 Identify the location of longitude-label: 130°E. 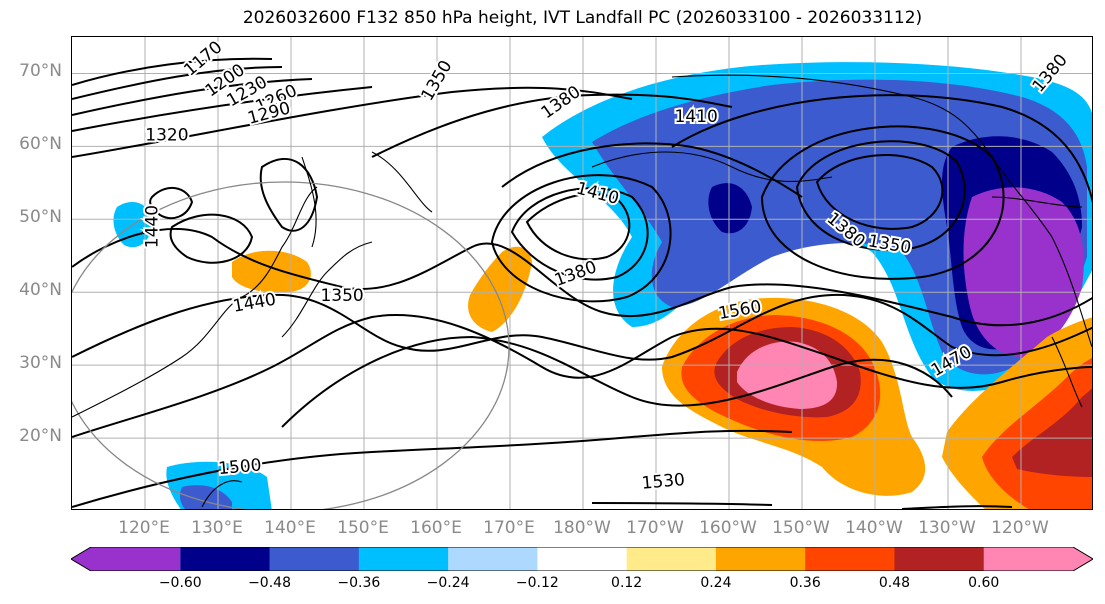
(217, 528).